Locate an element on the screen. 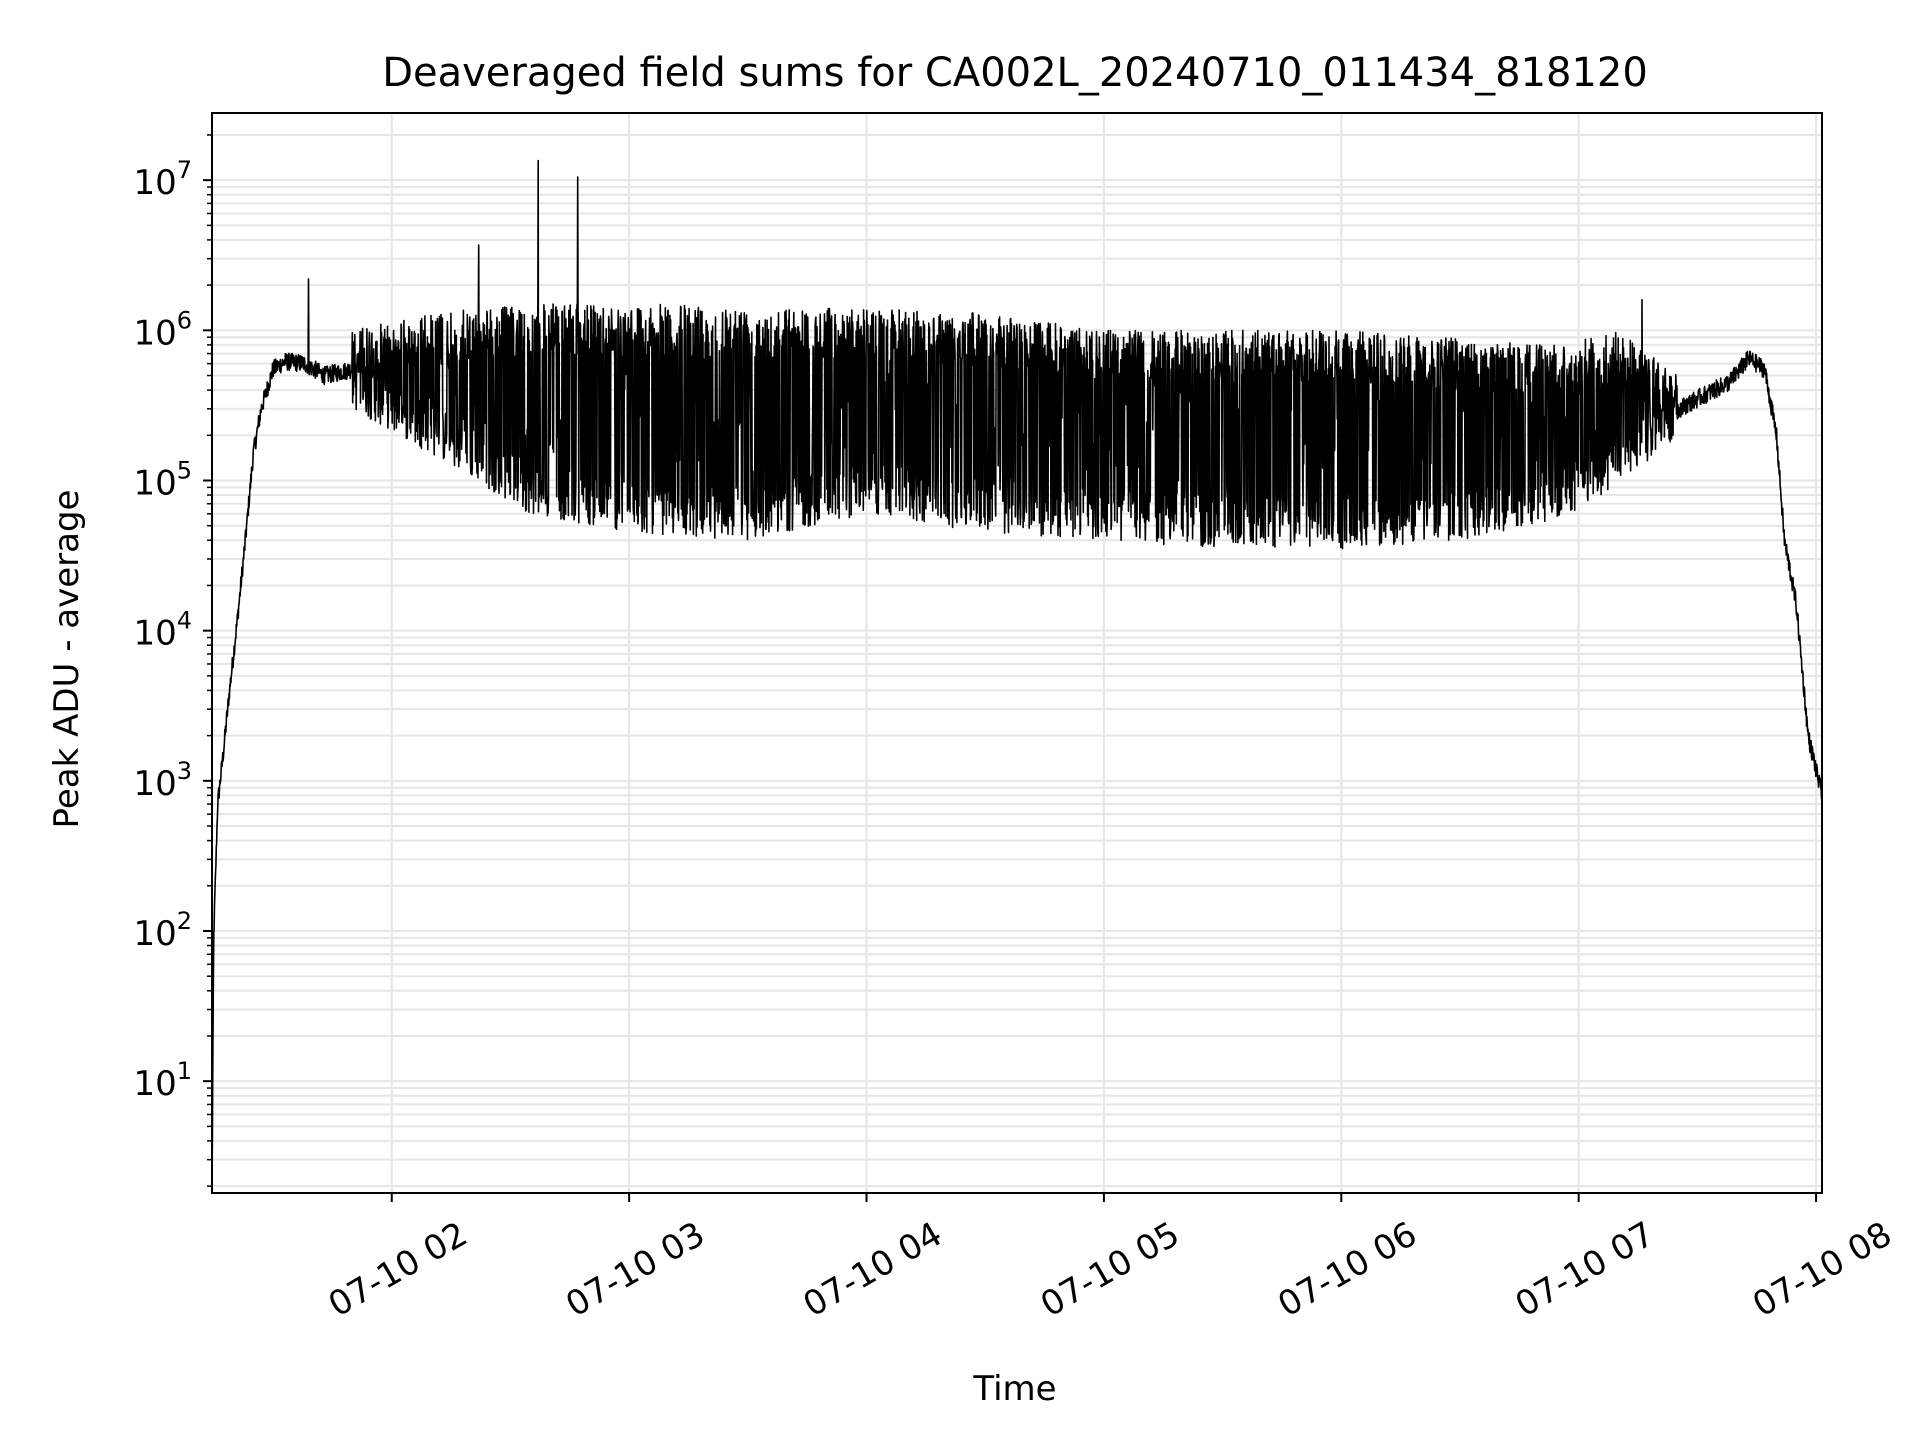 This screenshot has height=1440, width=1920. y-tick-label: 10⁷ is located at coordinates (162, 179).